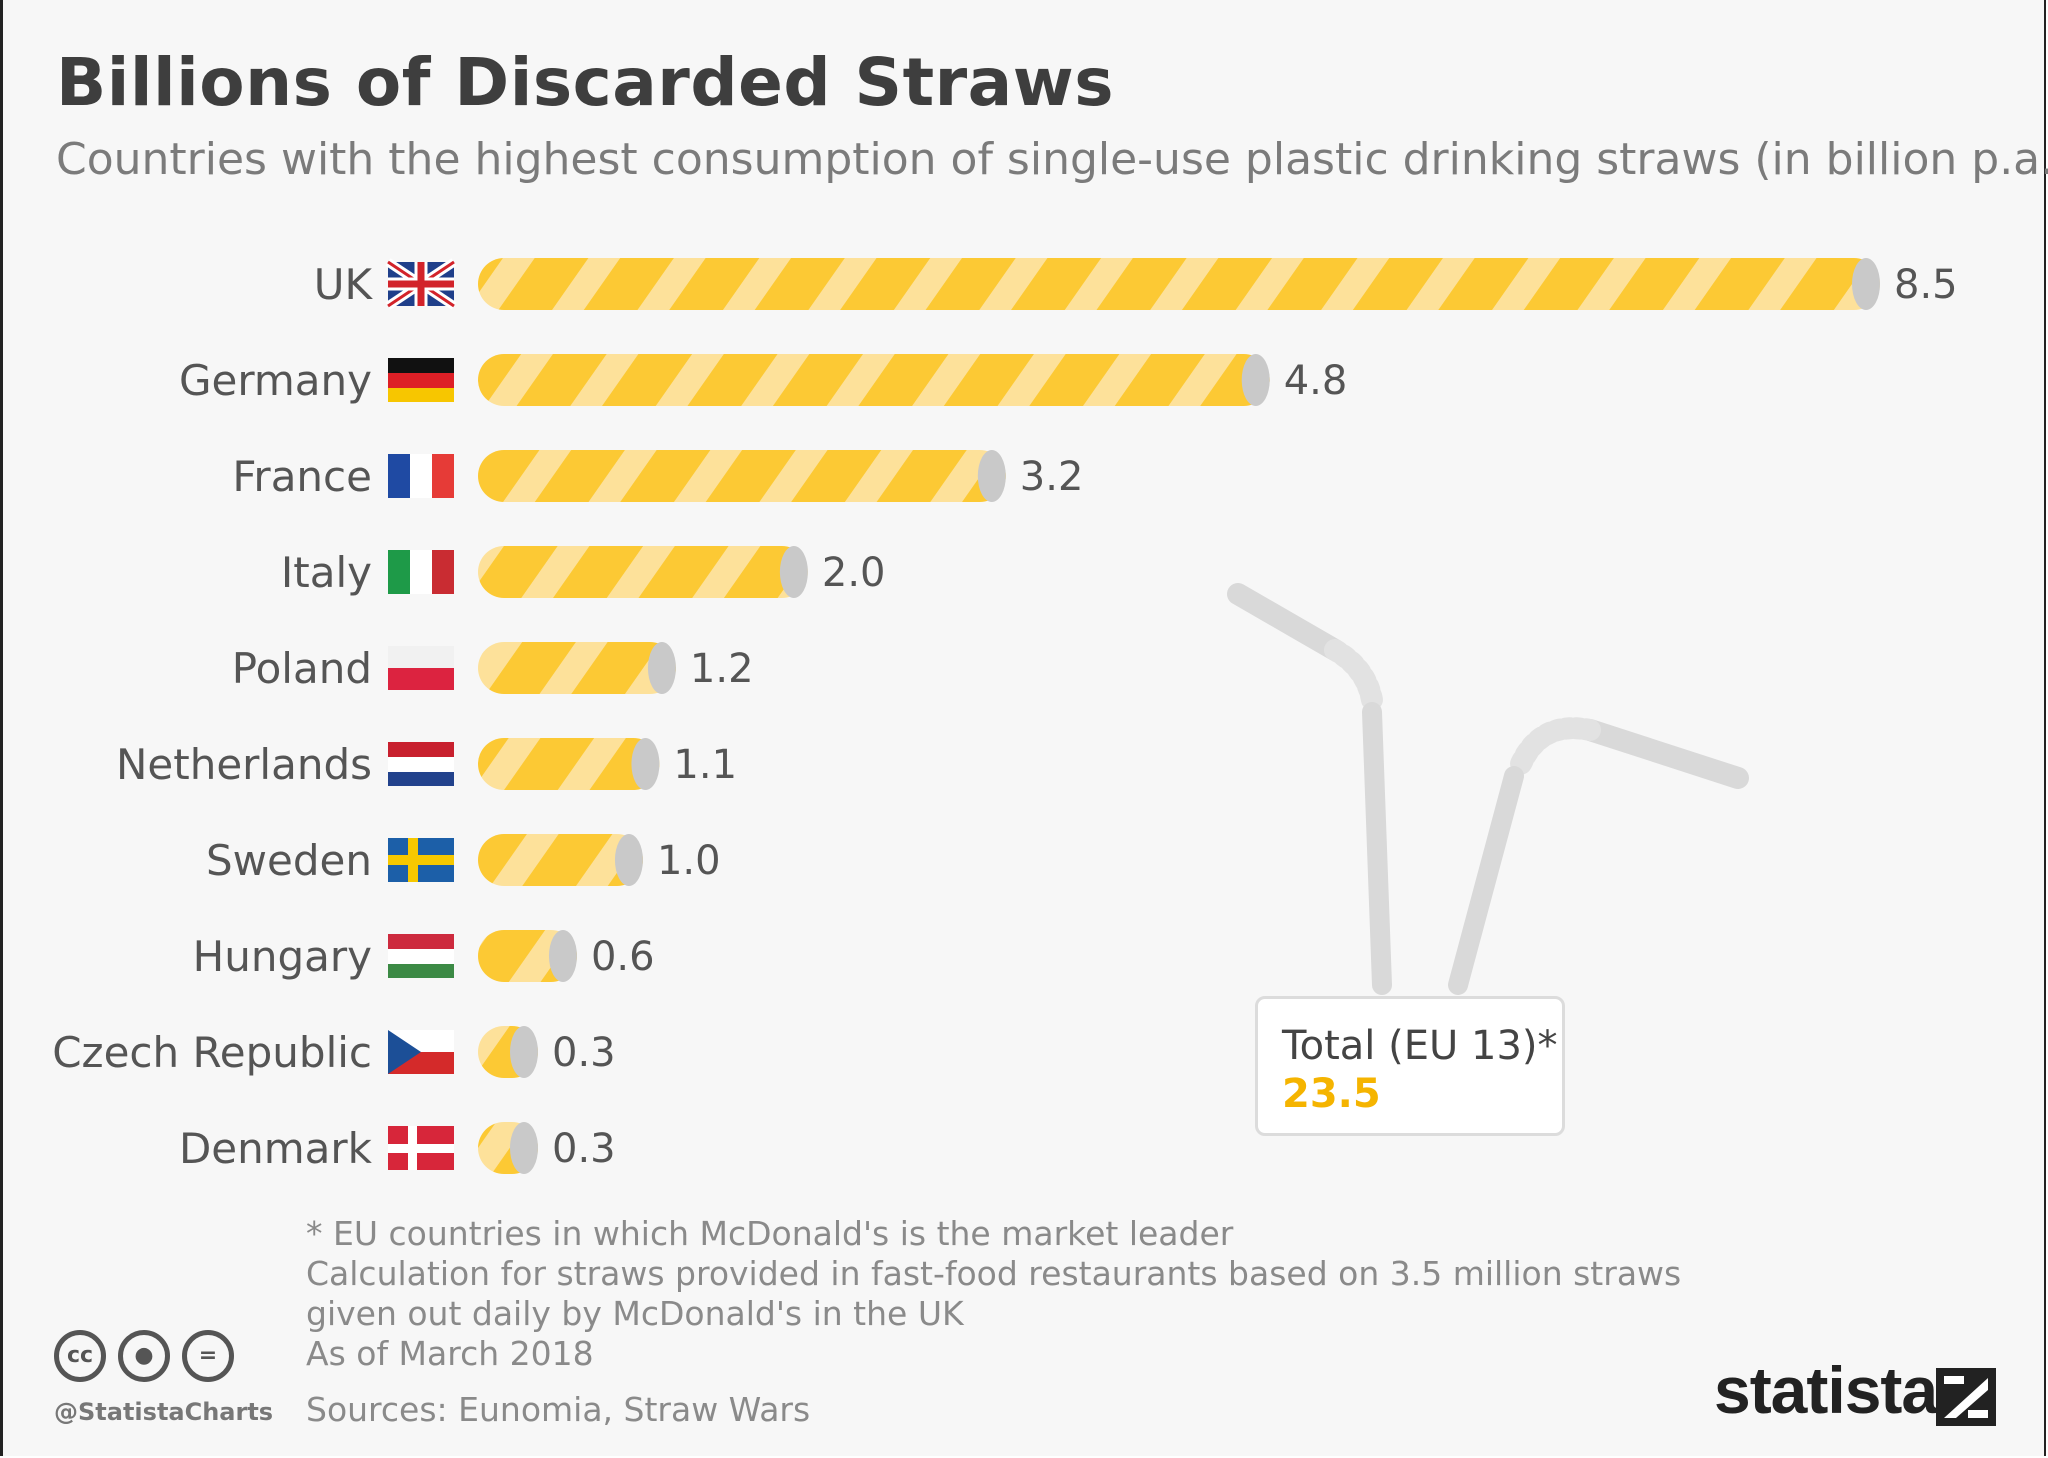 This screenshot has width=2048, height=1458. Describe the element at coordinates (722, 669) in the screenshot. I see `value-label: 1.2` at that location.